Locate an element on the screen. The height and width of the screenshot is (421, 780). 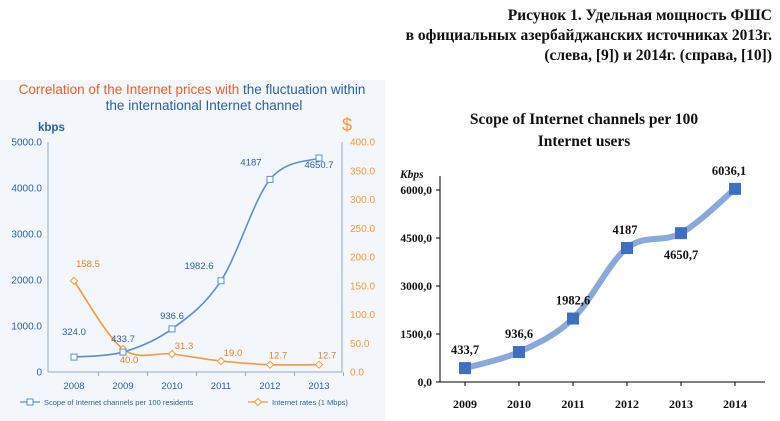
left-x-tick-label: 2008 is located at coordinates (73, 386).